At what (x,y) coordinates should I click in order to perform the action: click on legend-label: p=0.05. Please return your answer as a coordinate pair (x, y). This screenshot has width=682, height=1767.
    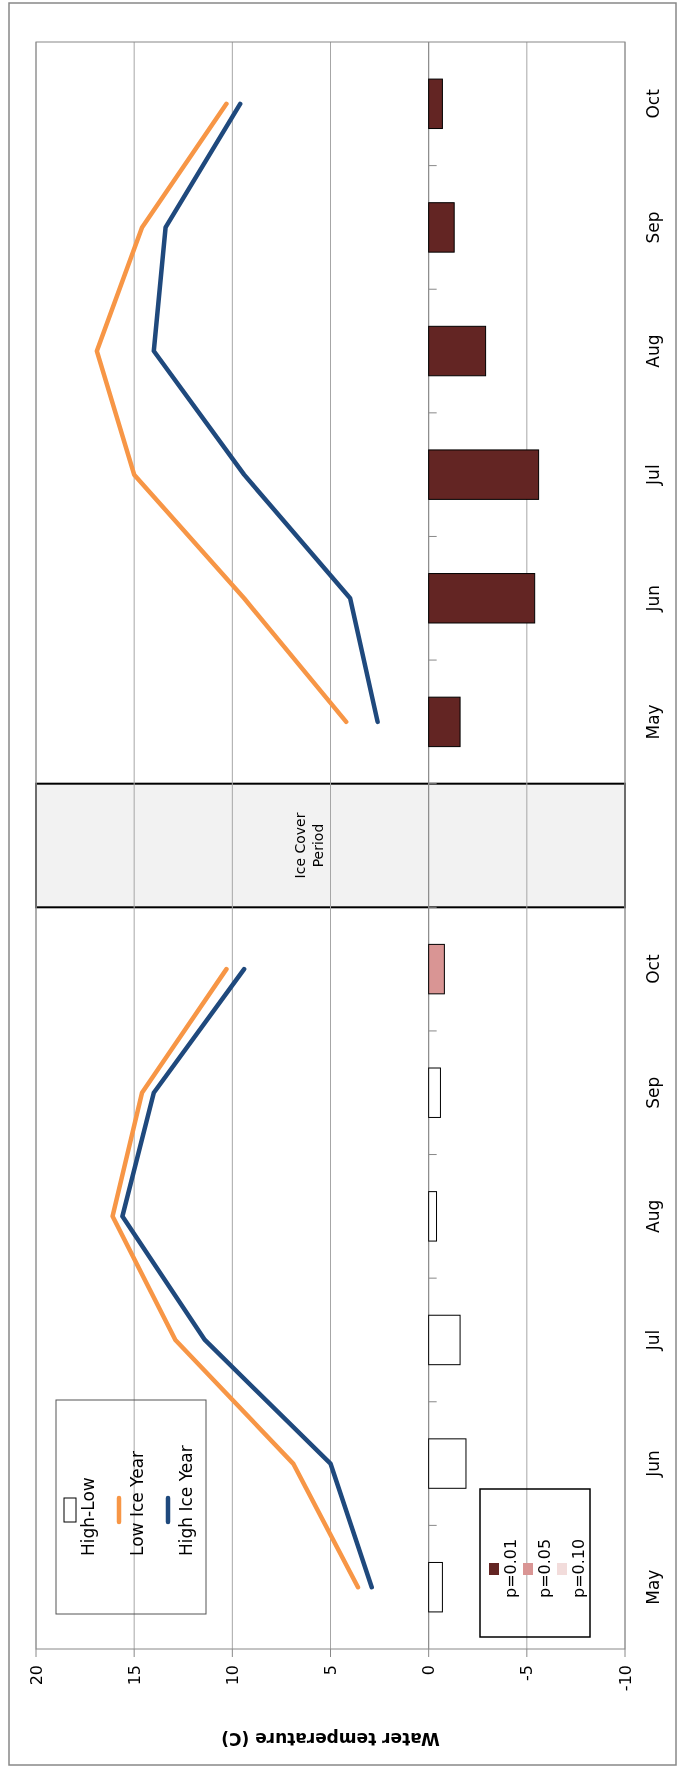
    Looking at the image, I should click on (544, 1568).